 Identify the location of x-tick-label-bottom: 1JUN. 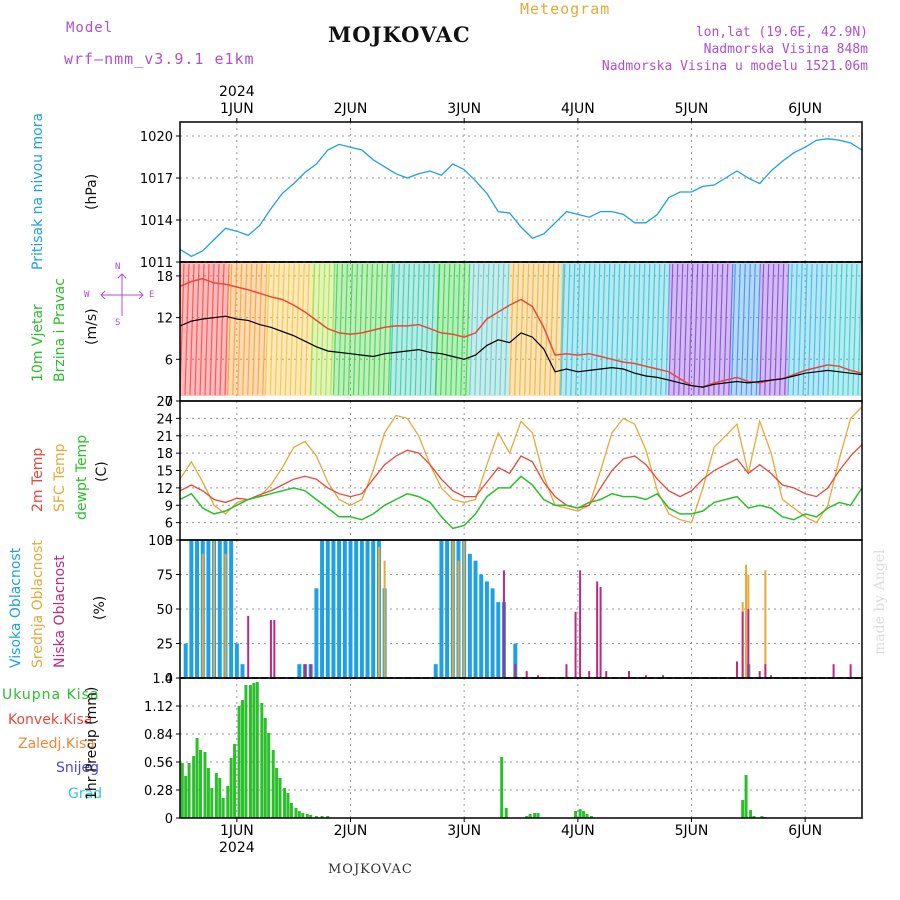
(237, 831).